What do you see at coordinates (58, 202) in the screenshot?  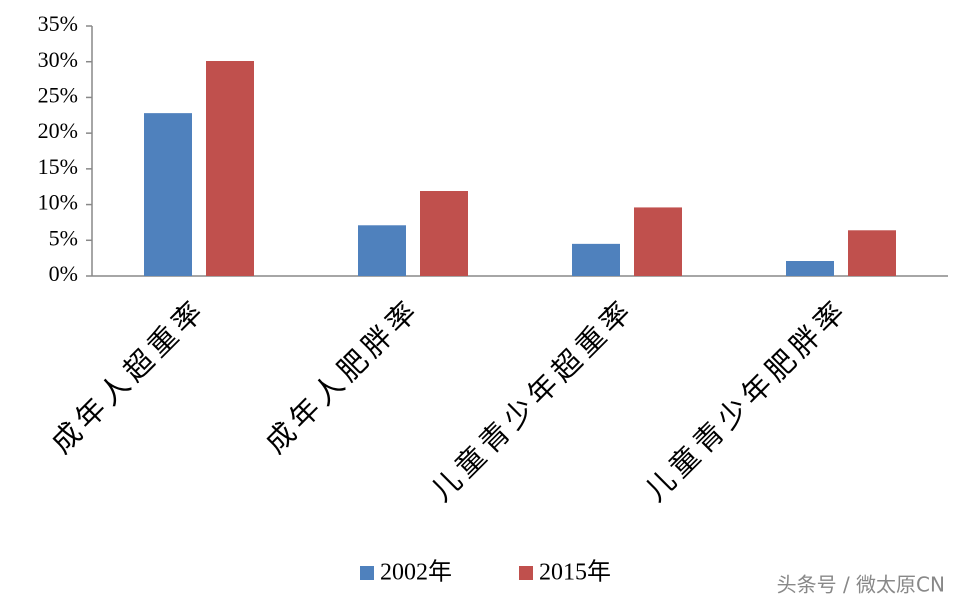 I see `y-tick-label: 10%` at bounding box center [58, 202].